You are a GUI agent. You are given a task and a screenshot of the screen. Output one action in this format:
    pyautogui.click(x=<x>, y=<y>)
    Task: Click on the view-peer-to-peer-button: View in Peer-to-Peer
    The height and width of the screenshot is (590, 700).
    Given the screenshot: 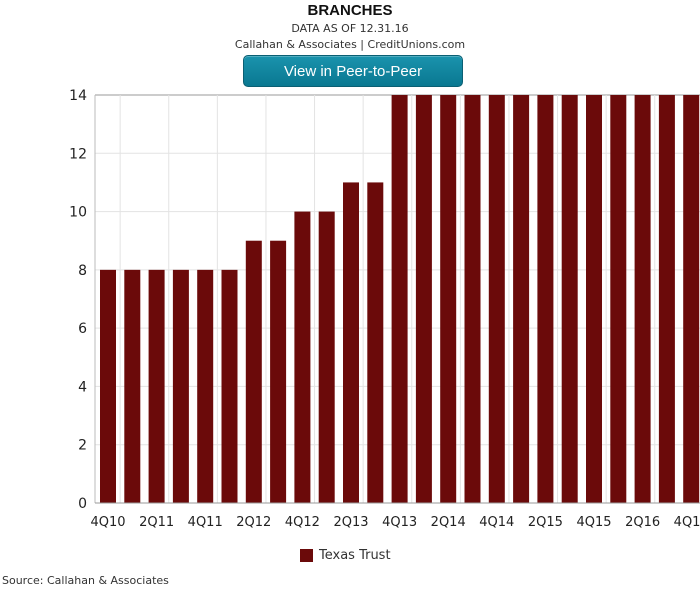 What is the action you would take?
    pyautogui.click(x=353, y=71)
    